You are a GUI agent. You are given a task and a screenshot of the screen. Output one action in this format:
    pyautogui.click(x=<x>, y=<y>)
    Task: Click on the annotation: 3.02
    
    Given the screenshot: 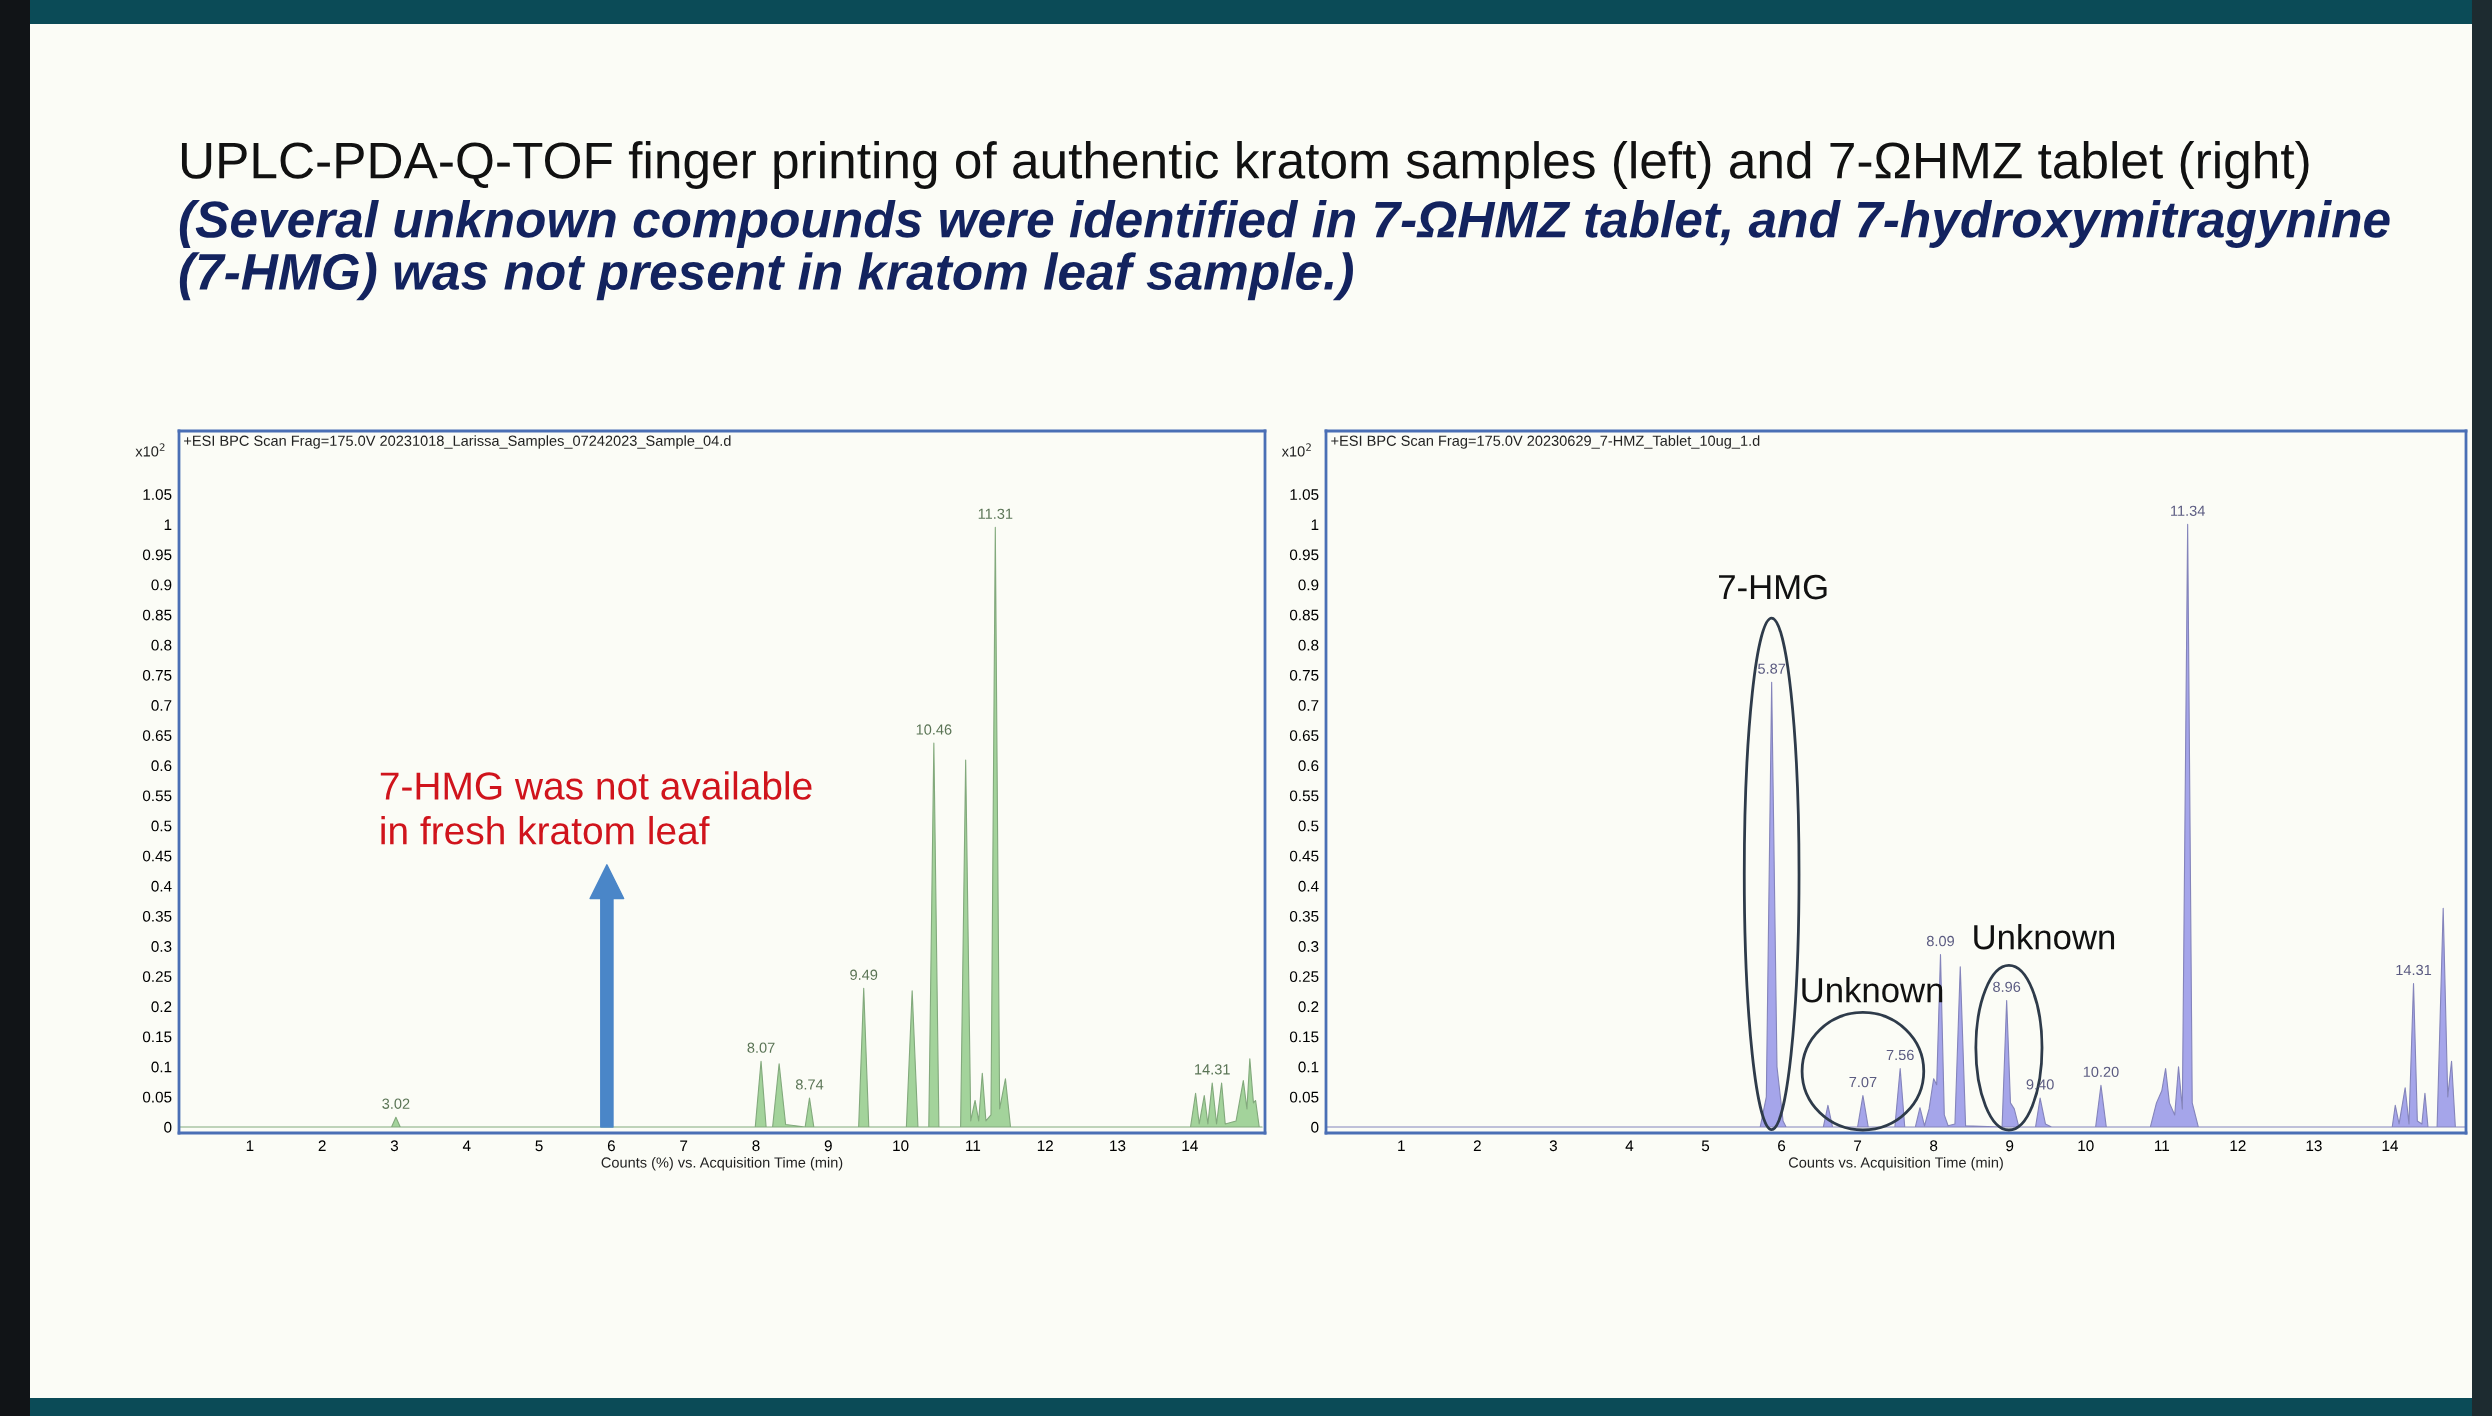 What is the action you would take?
    pyautogui.click(x=396, y=1103)
    